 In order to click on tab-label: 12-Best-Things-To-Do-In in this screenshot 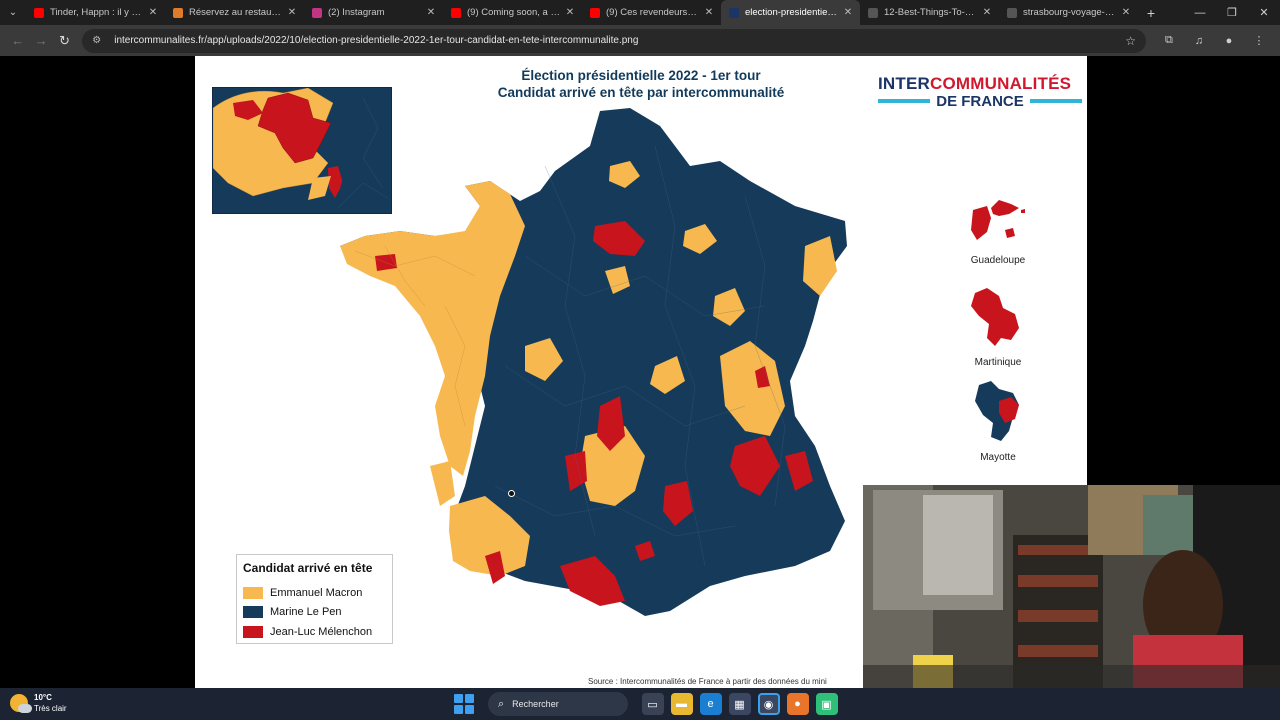, I will do `click(930, 12)`.